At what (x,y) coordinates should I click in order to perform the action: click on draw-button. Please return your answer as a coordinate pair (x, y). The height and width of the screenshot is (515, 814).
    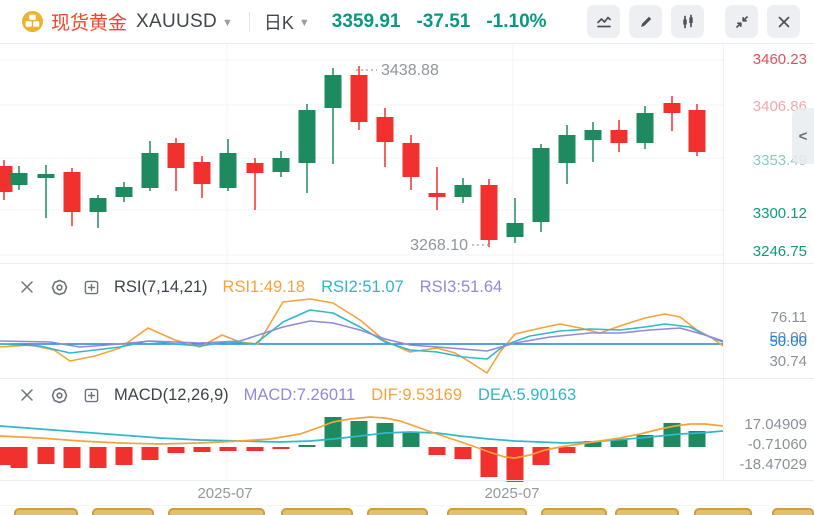
    Looking at the image, I should click on (645, 21).